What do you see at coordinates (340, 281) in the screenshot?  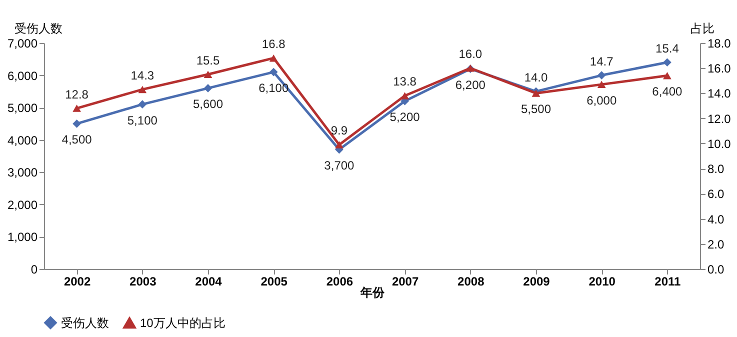 I see `x-tick-label: 2006` at bounding box center [340, 281].